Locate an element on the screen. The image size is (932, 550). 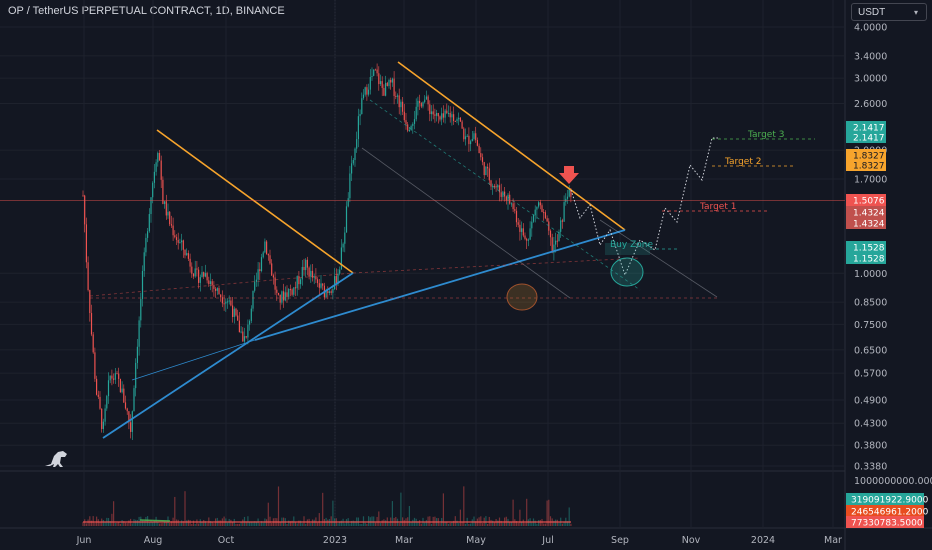
low-highlight-circle is located at coordinates (522, 297).